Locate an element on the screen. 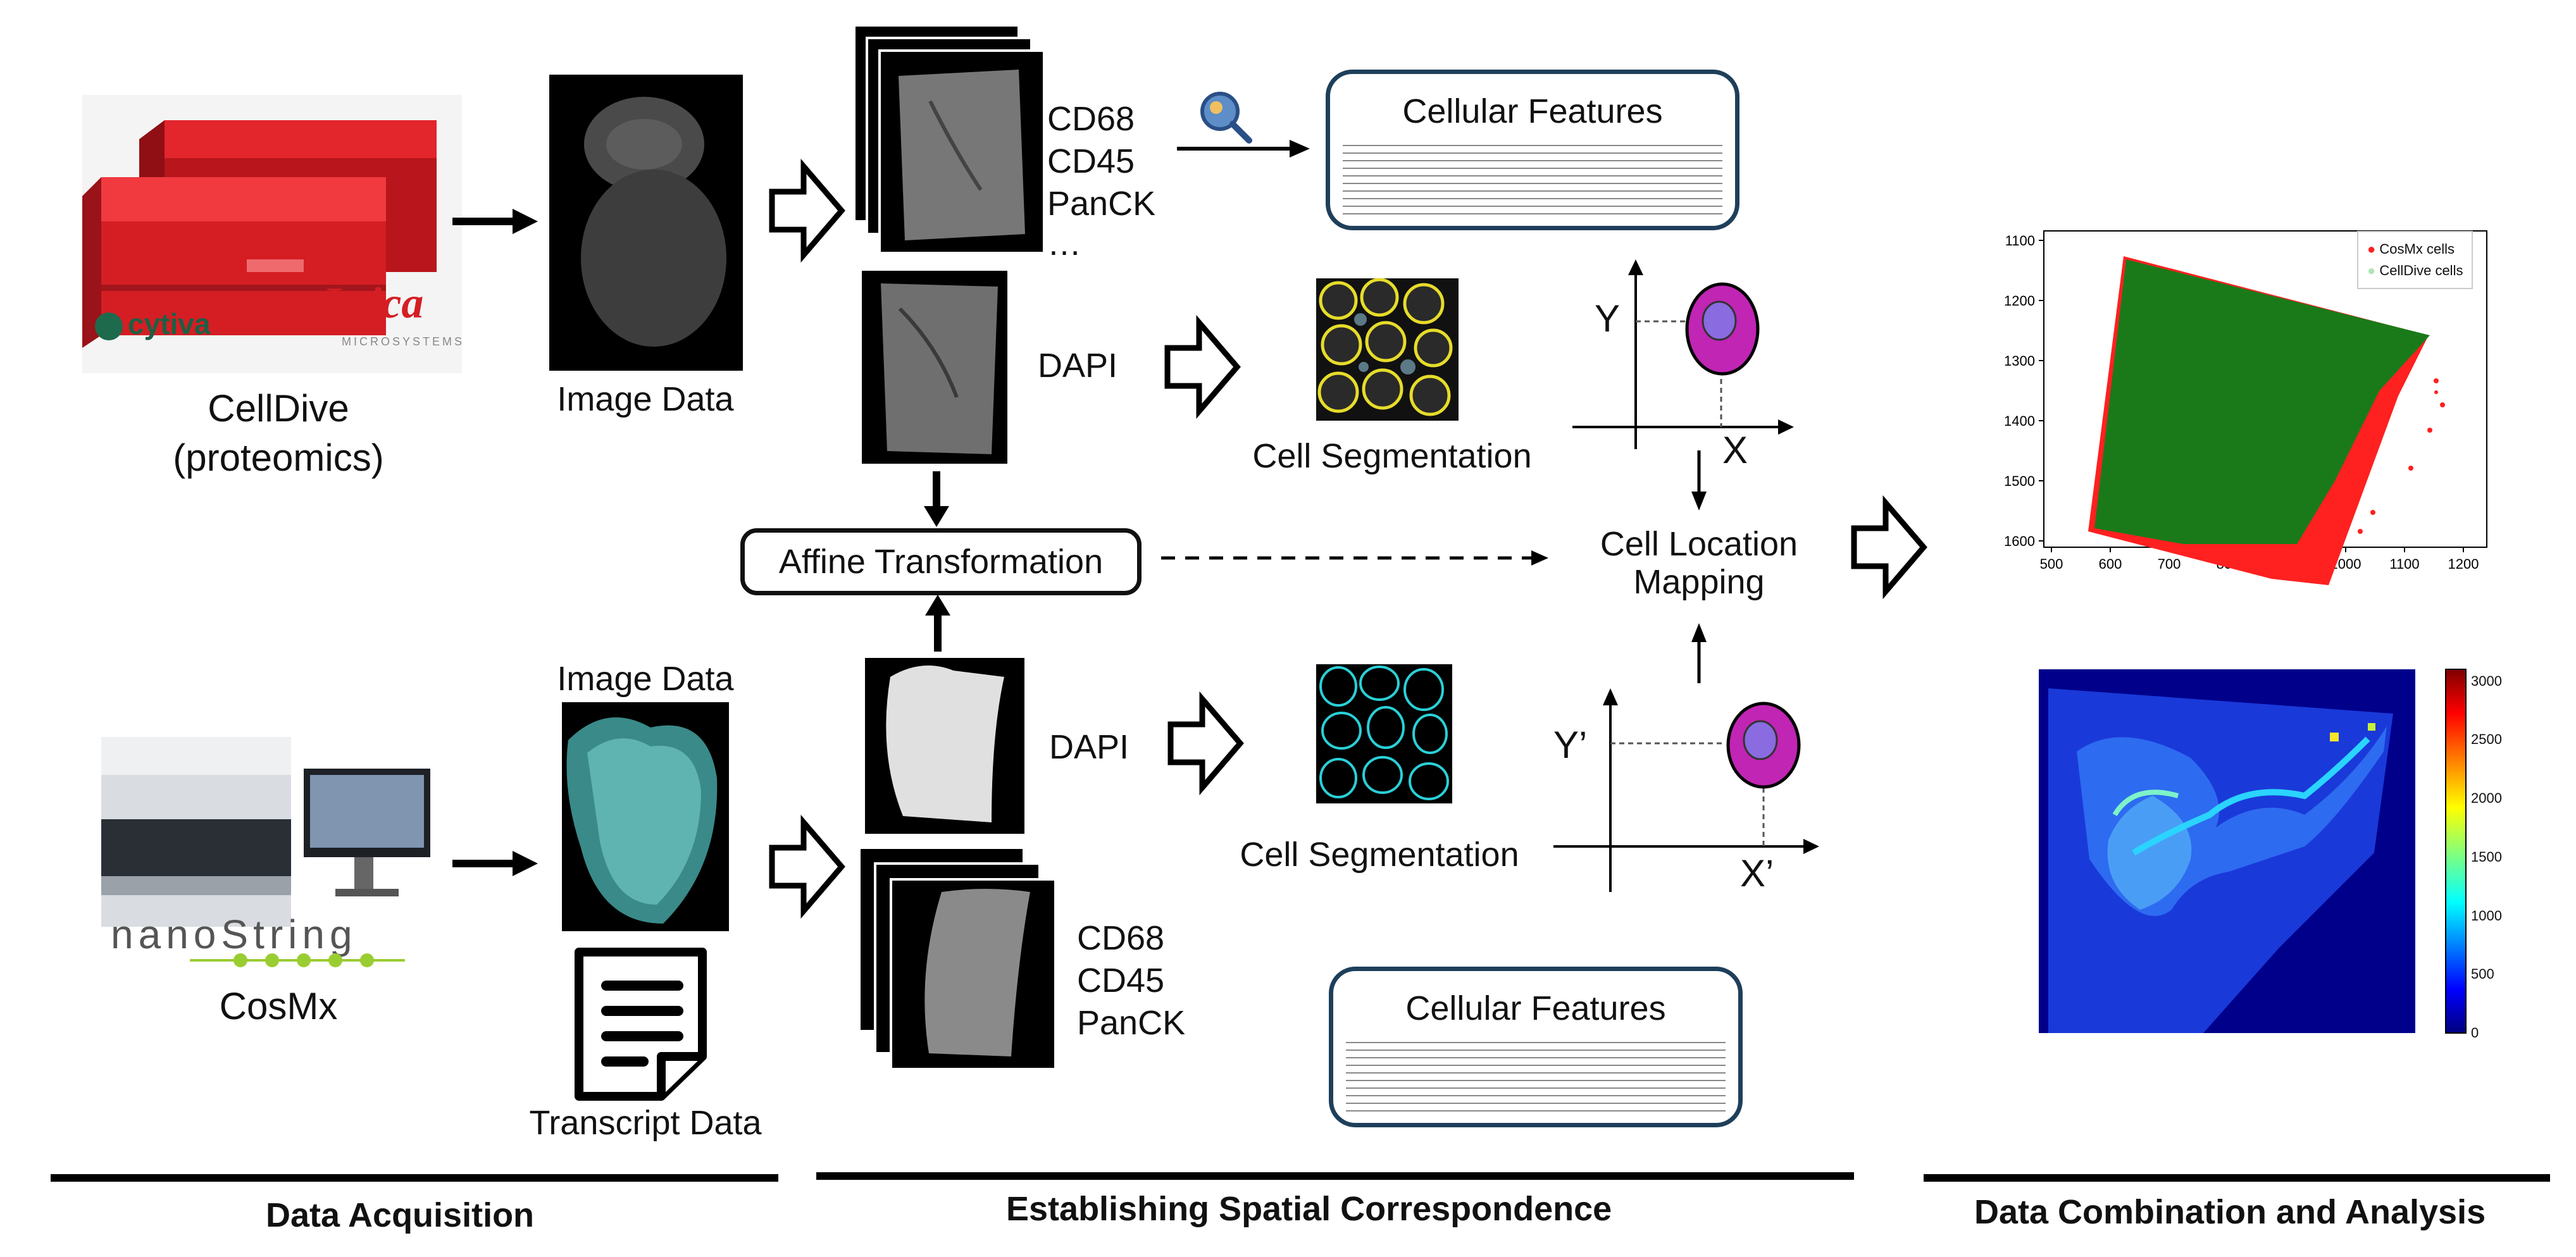 Image resolution: width=2576 pixels, height=1257 pixels. transcript-data-label: Transcript Data is located at coordinates (645, 1123).